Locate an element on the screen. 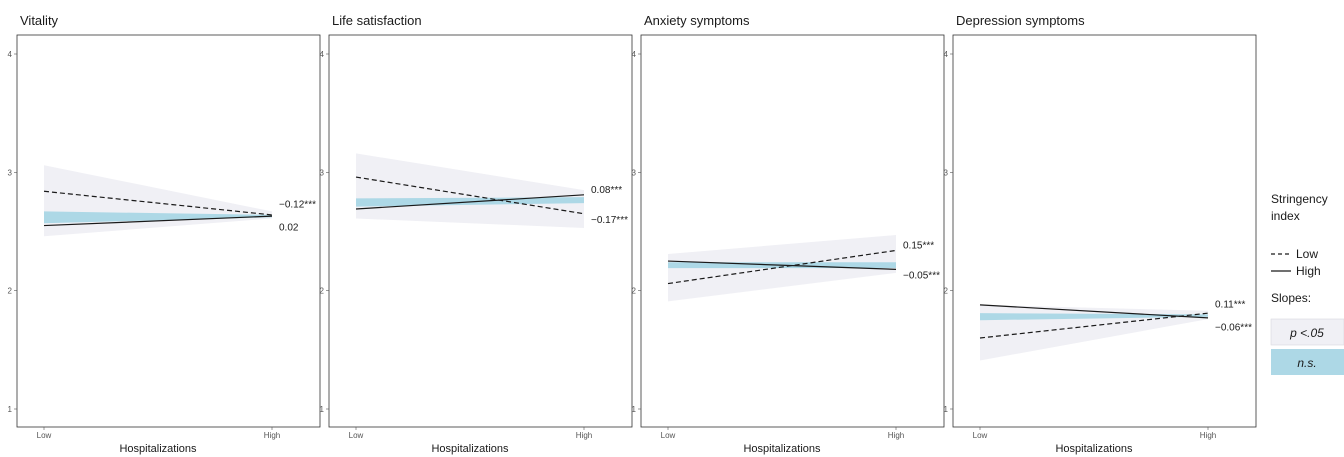 Image resolution: width=1344 pixels, height=457 pixels. line-low-stringency-life-satisfaction is located at coordinates (470, 195).